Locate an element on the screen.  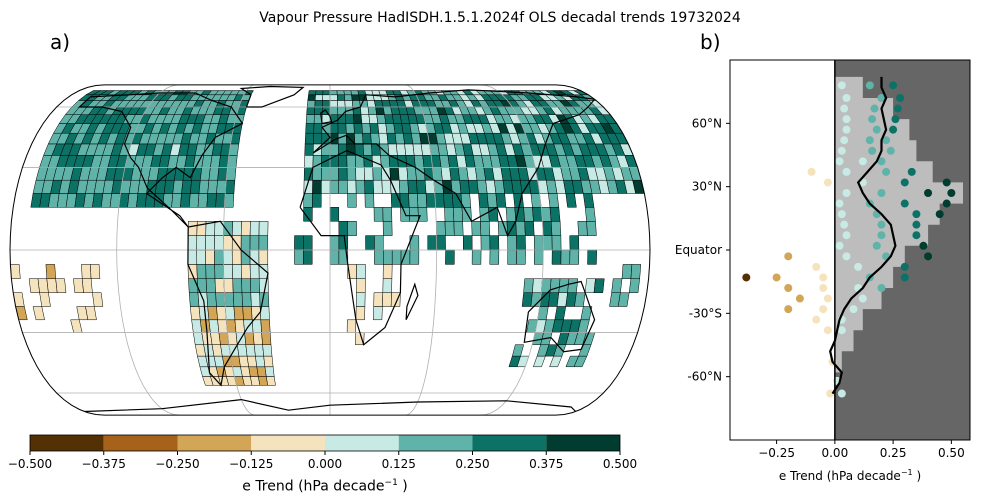
colorbar-segment is located at coordinates (67, 443).